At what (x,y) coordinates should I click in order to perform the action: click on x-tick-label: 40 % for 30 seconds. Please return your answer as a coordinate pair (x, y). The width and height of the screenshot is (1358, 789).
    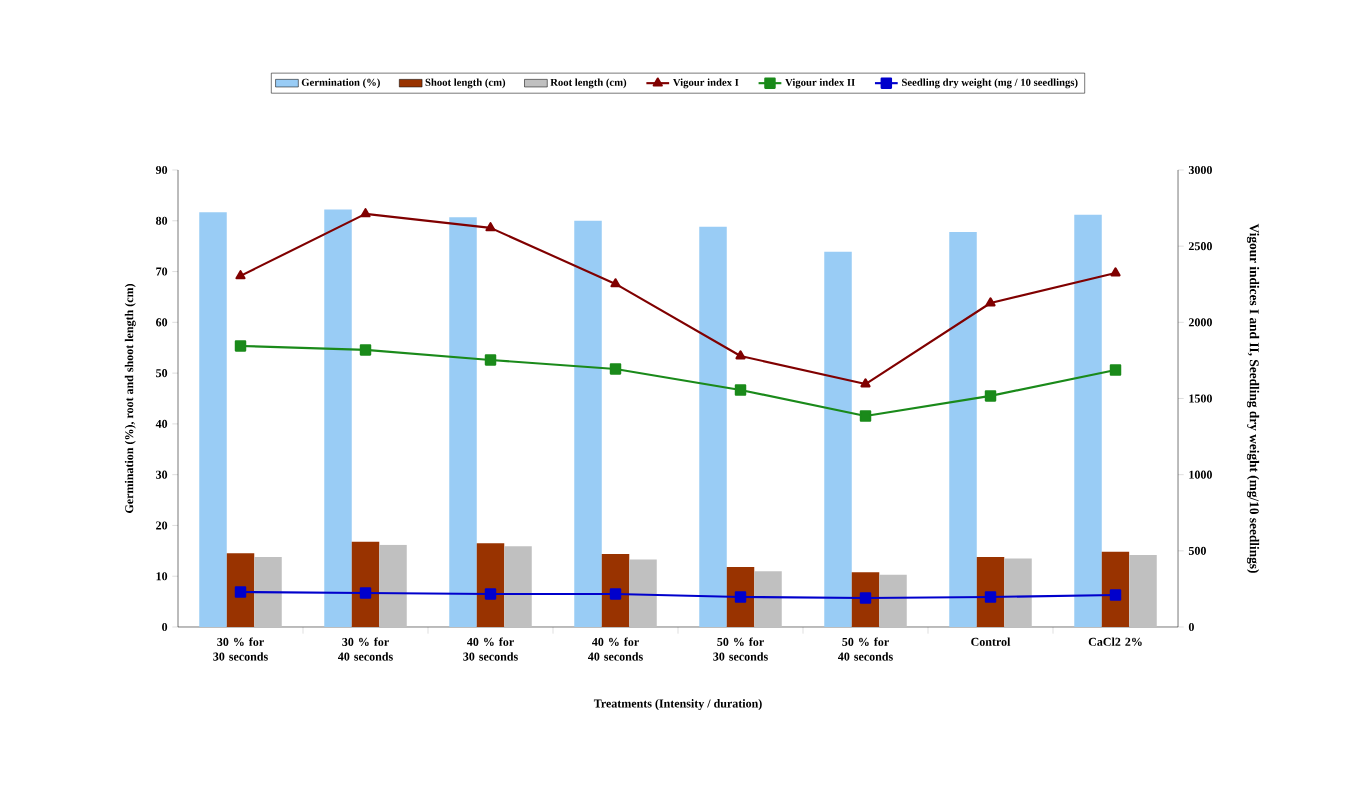
    Looking at the image, I should click on (490, 649).